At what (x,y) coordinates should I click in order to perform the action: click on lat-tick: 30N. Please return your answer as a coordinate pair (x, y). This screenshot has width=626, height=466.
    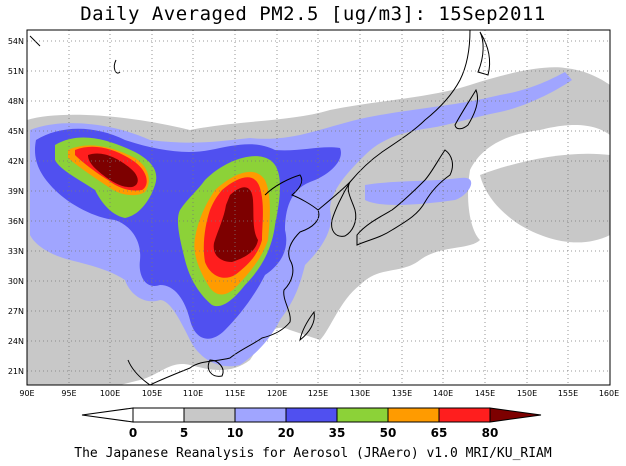
    Looking at the image, I should click on (16, 281).